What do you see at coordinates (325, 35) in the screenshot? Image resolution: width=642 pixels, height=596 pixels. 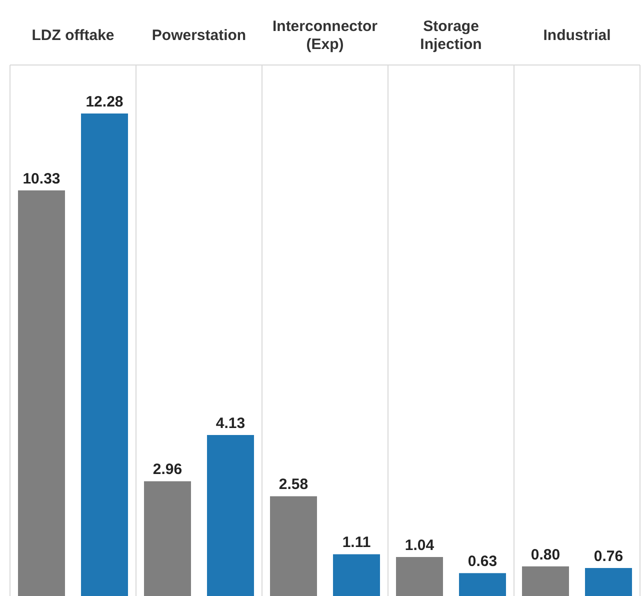 I see `x-tick-label: Interconnector (Exp)` at bounding box center [325, 35].